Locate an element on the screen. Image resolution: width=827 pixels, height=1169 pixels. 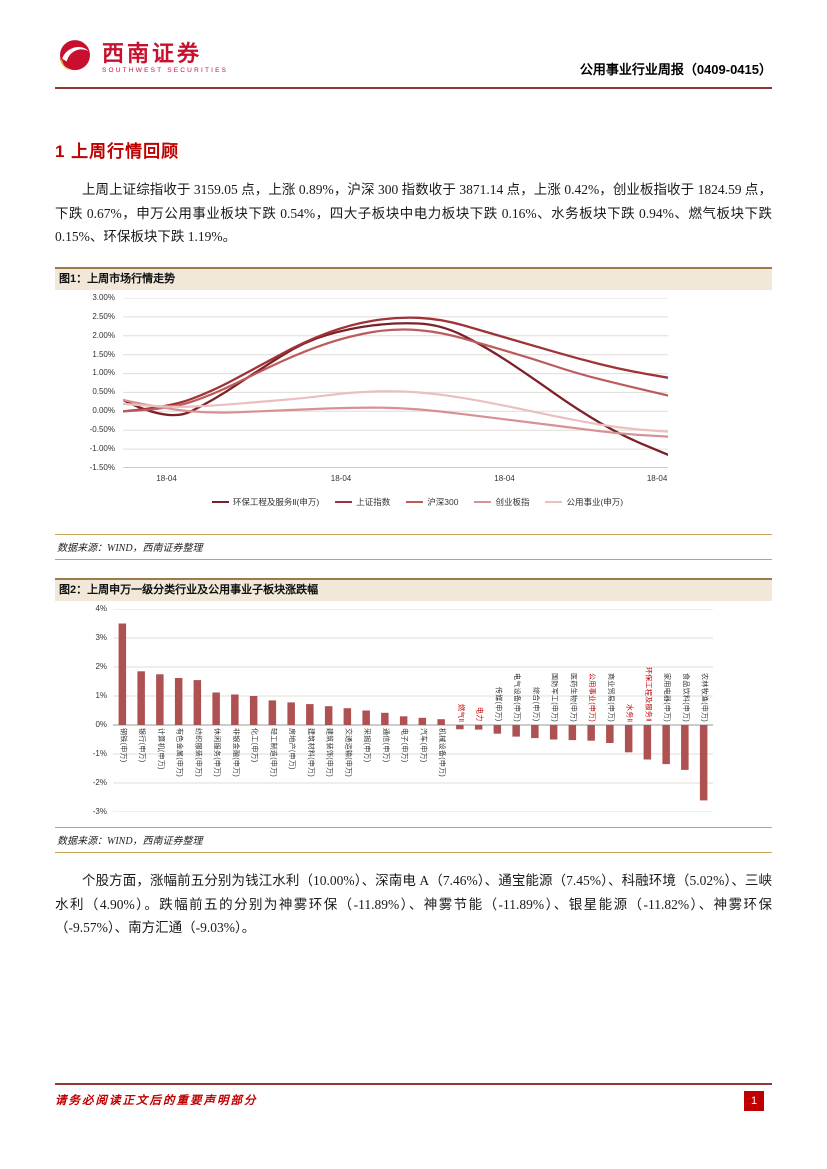
footer-disclaimer: 请务必阅读正文后的重要声明部分 is located at coordinates (156, 1101).